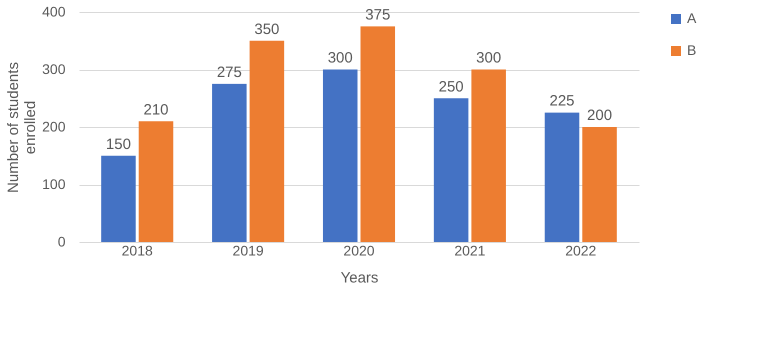  What do you see at coordinates (692, 18) in the screenshot?
I see `legend-label: A` at bounding box center [692, 18].